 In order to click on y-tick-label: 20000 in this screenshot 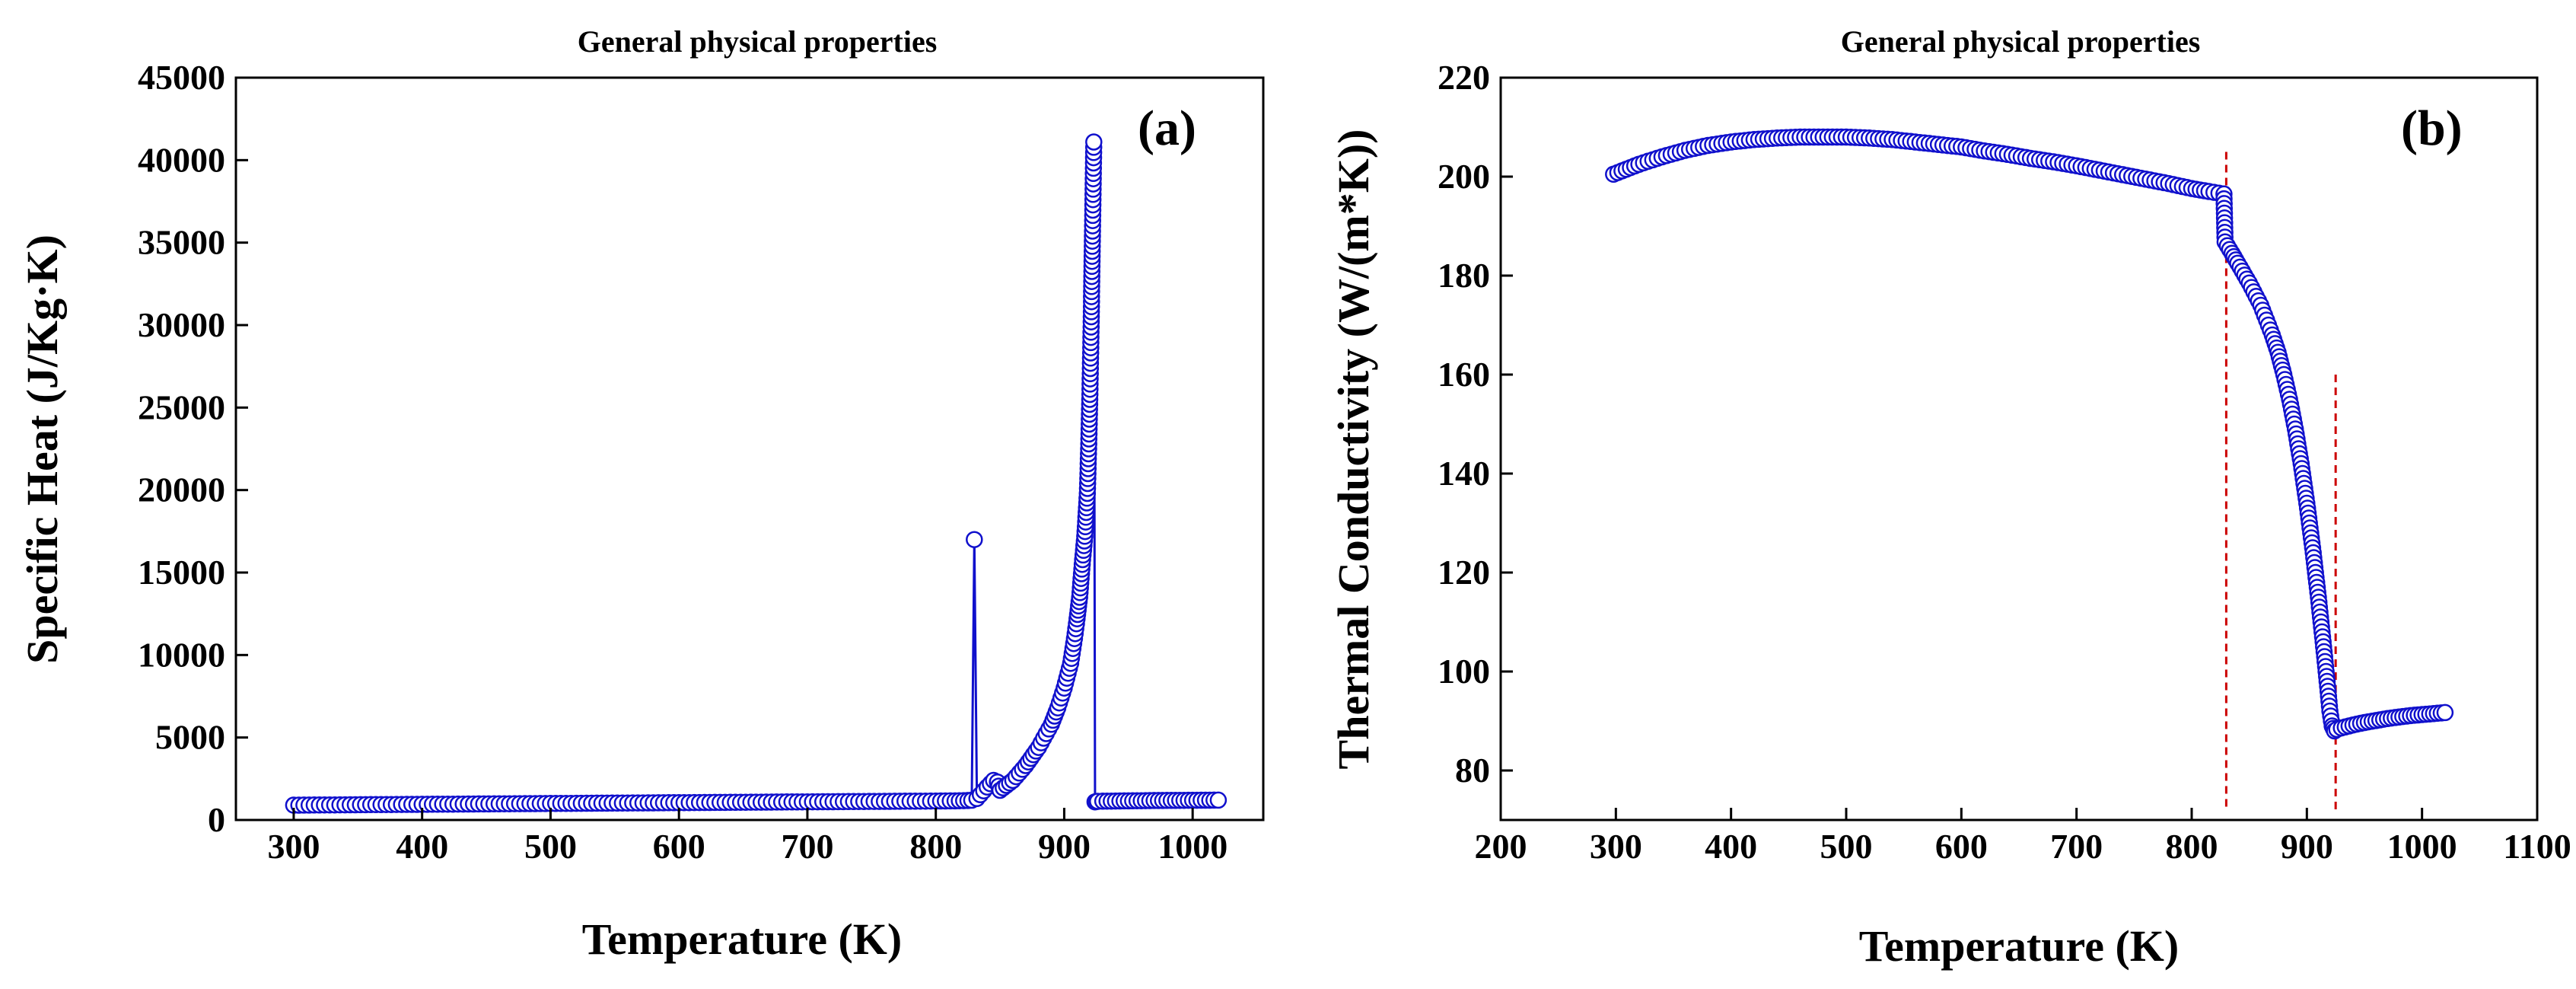, I will do `click(181, 490)`.